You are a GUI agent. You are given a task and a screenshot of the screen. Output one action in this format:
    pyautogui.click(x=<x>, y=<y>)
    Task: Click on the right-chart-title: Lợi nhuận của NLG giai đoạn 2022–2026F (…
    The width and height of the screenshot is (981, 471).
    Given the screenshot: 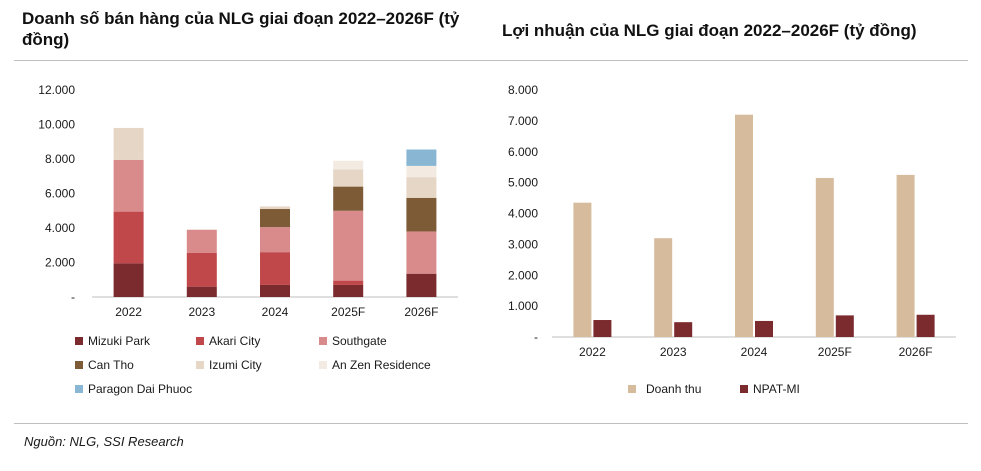 What is the action you would take?
    pyautogui.click(x=709, y=30)
    